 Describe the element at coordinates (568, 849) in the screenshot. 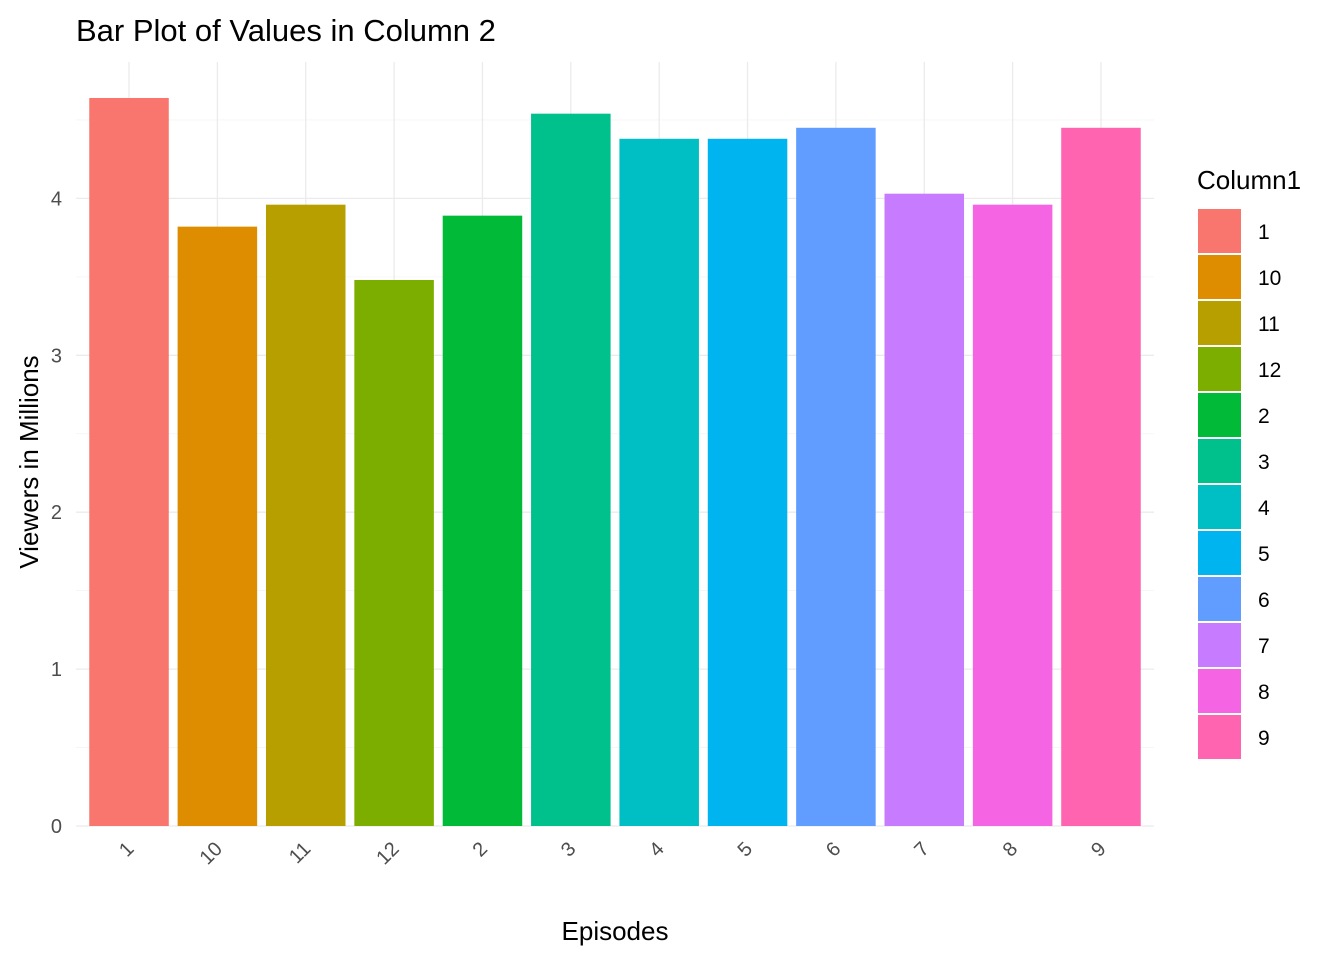

I see `x-tick-label: 3` at that location.